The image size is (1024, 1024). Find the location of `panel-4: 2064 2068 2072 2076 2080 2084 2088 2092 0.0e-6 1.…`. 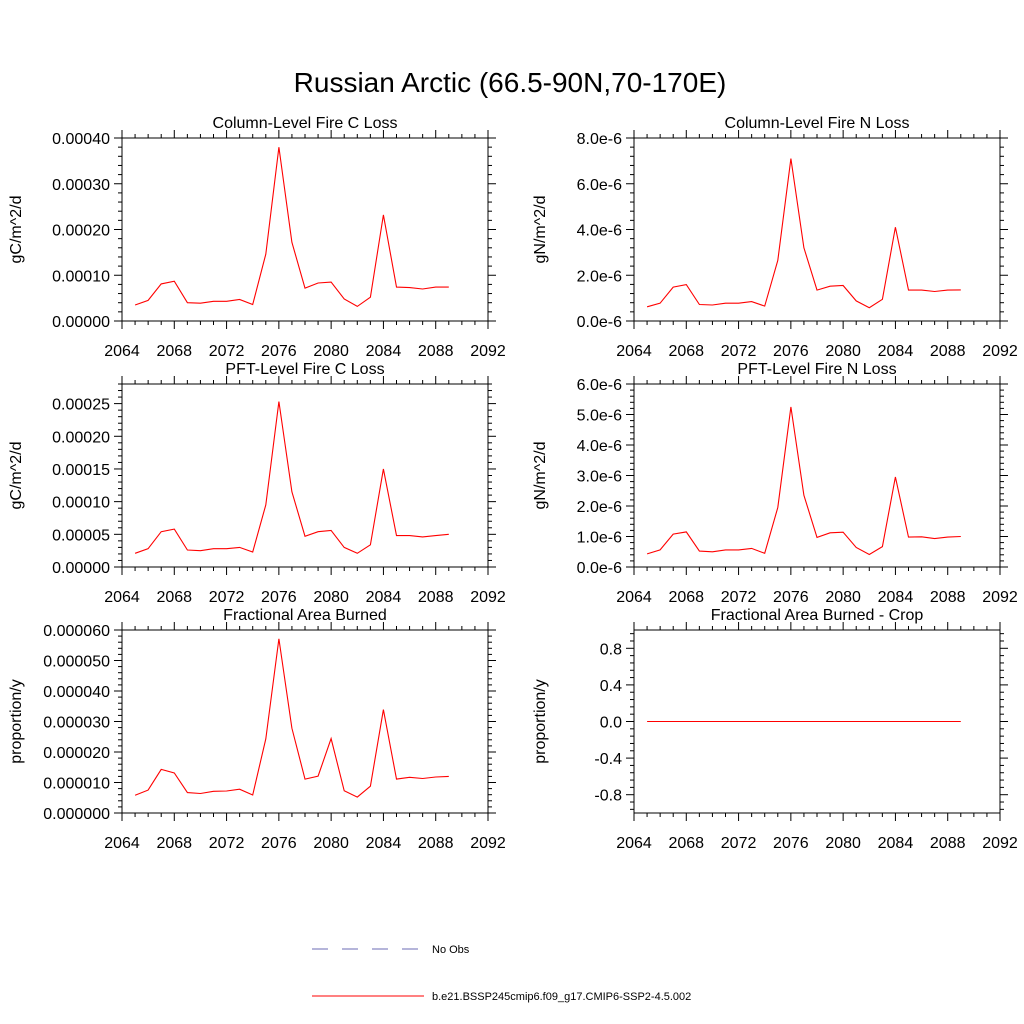

panel-4: 2064 2068 2072 2076 2080 2084 2088 2092 0.0e-6 1.… is located at coordinates (775, 483).